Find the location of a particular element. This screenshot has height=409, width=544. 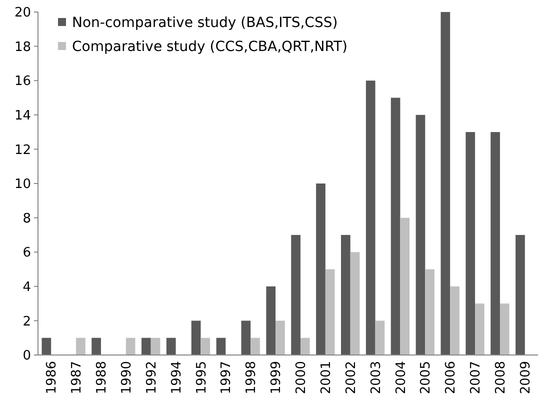

y-tick-label: 18 is located at coordinates (22, 47).